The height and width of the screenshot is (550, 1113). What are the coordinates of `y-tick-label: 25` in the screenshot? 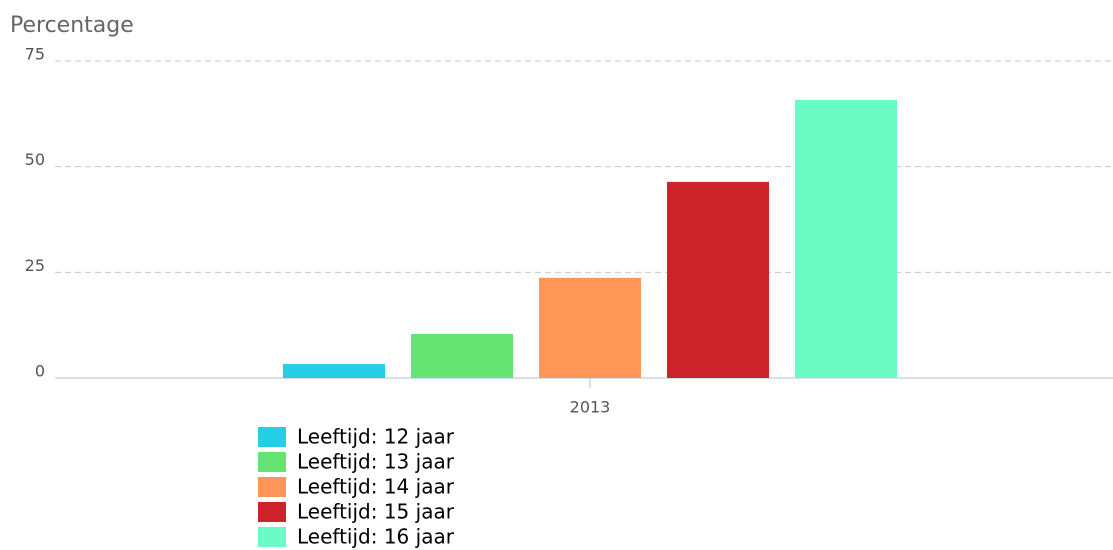 It's located at (35, 265).